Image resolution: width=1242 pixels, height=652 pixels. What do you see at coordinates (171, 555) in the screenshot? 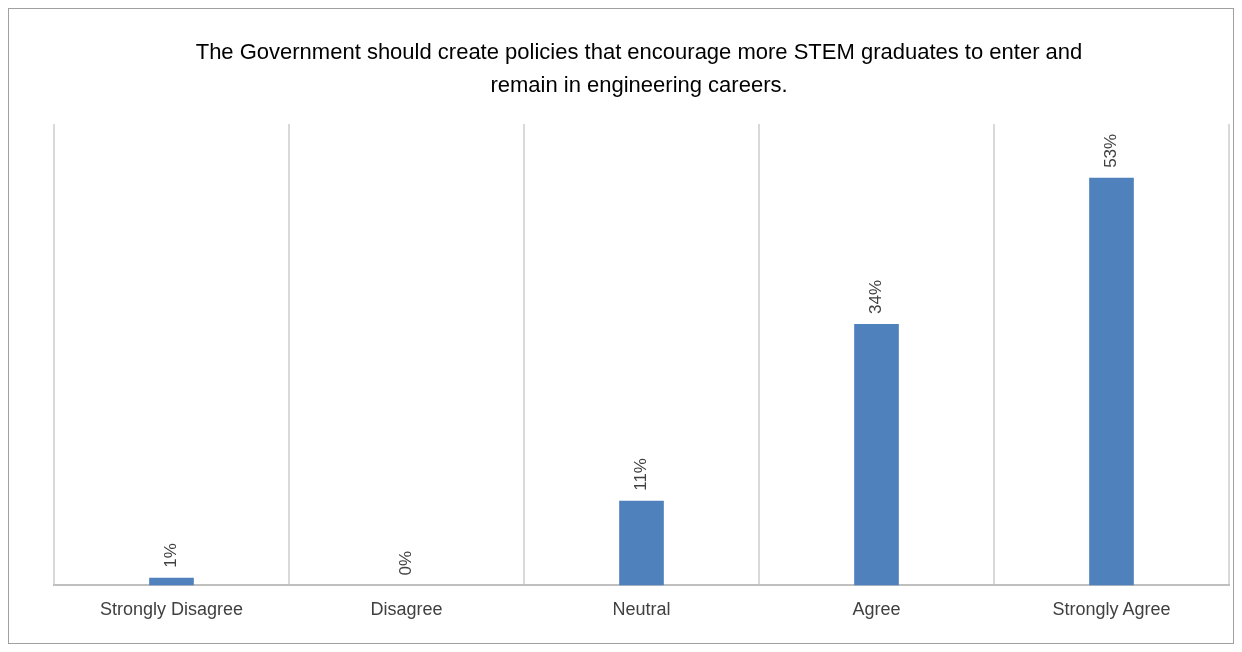
I see `data-label: 1%` at bounding box center [171, 555].